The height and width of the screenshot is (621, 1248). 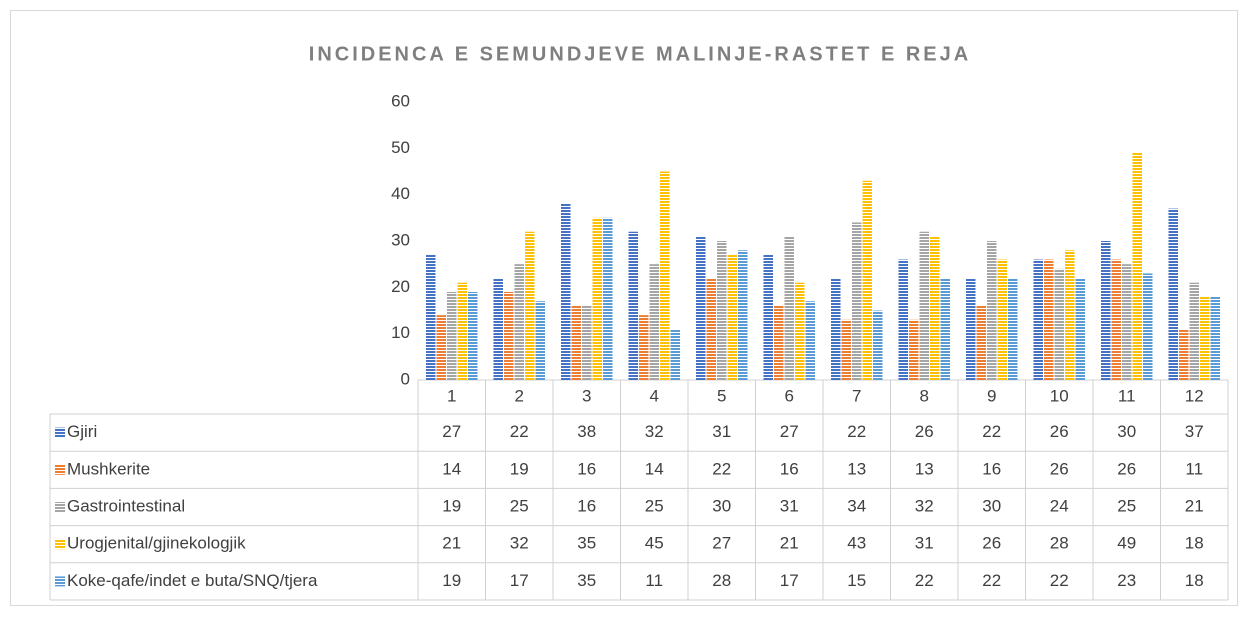 I want to click on x-tick-label: 6, so click(x=789, y=395).